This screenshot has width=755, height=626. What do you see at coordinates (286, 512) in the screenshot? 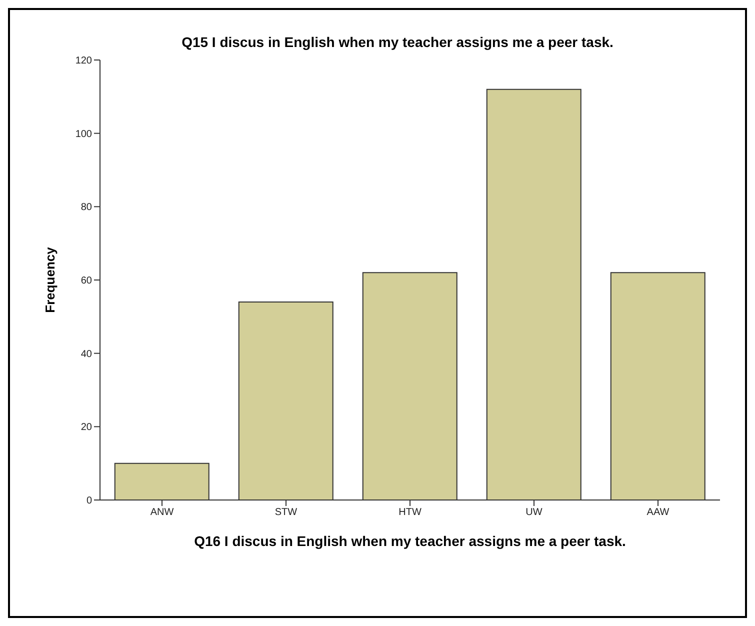
I see `x-tick-label: STW` at bounding box center [286, 512].